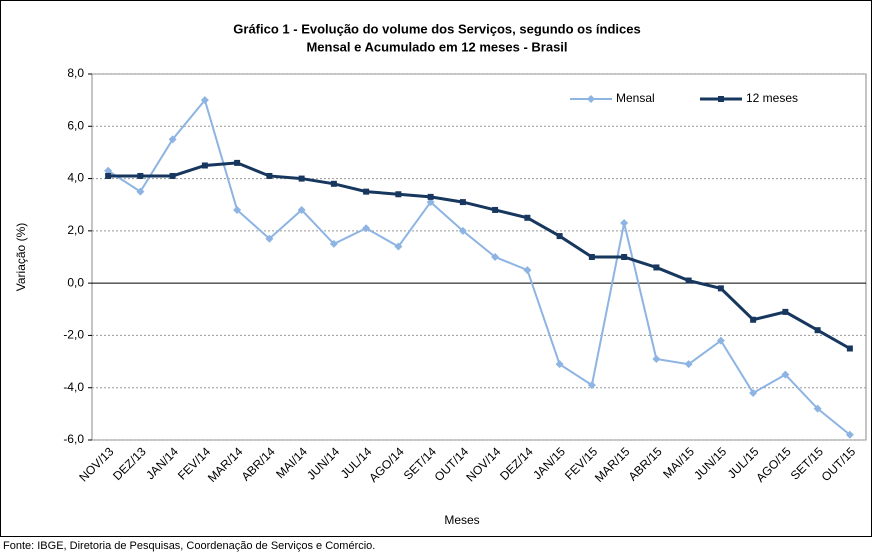 This screenshot has width=874, height=555. Describe the element at coordinates (772, 98) in the screenshot. I see `legend-label: 12 meses` at that location.